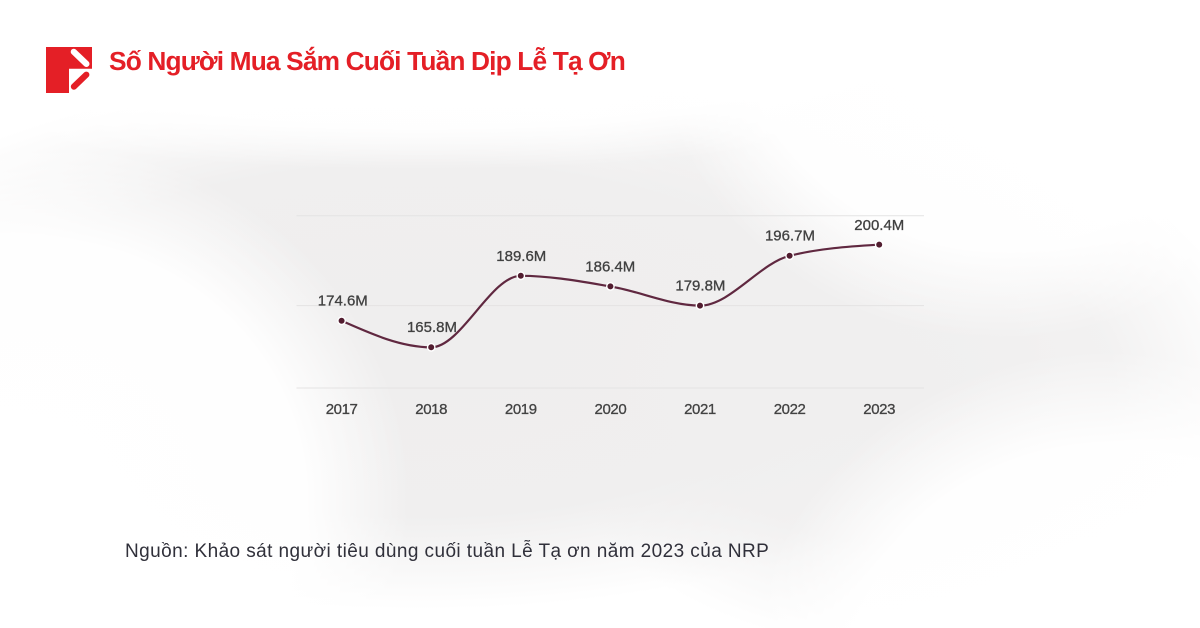 Image resolution: width=1200 pixels, height=628 pixels. I want to click on svg-text: 2018, so click(431, 409).